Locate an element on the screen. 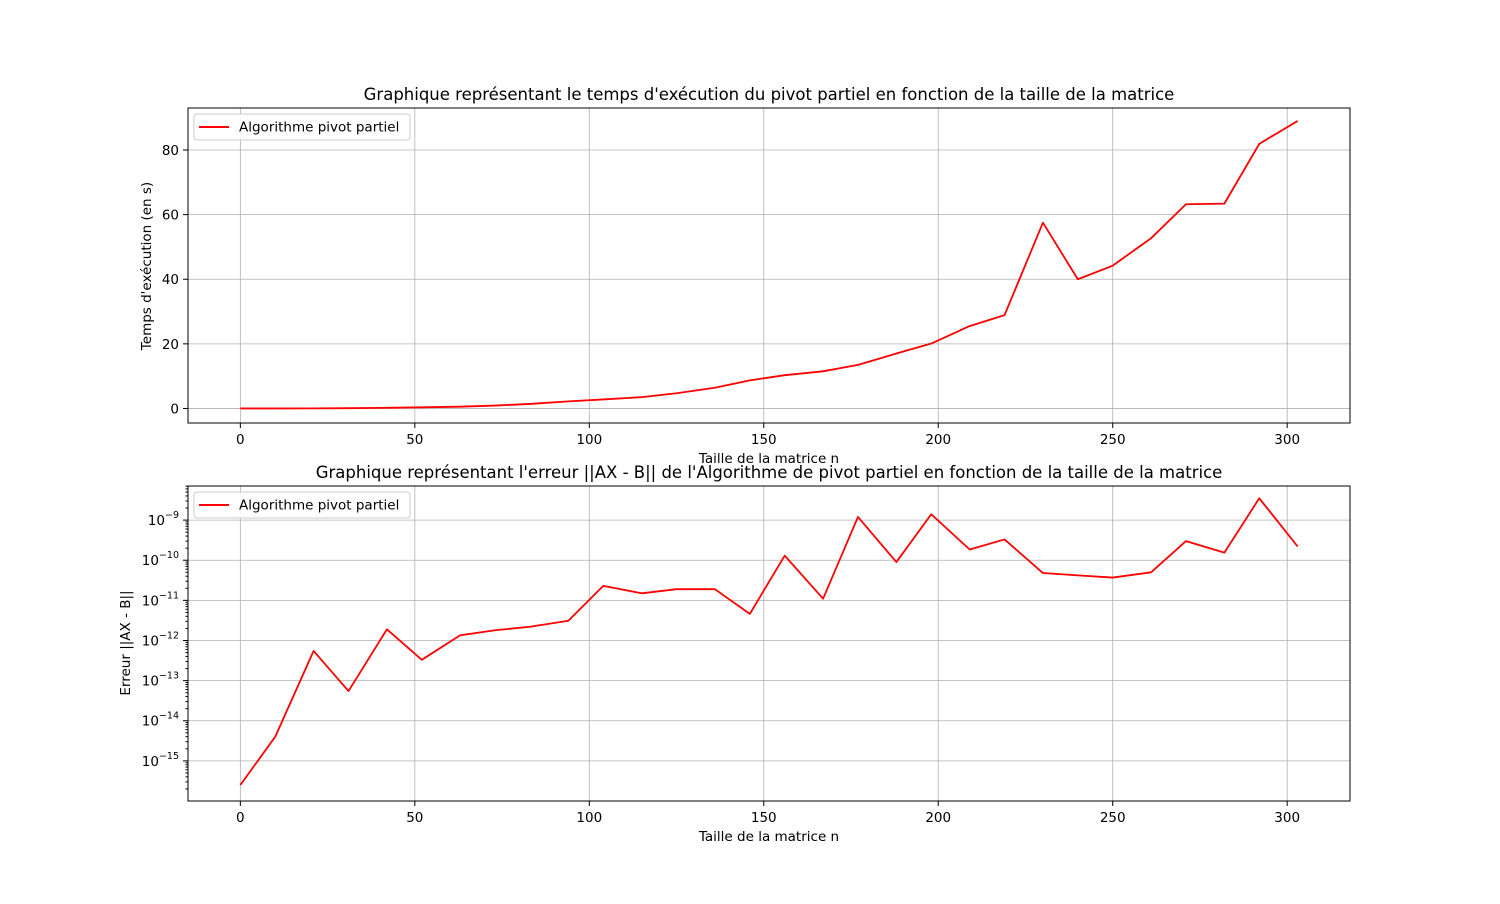 The image size is (1500, 904). error-x-tick-label: 150 is located at coordinates (764, 818).